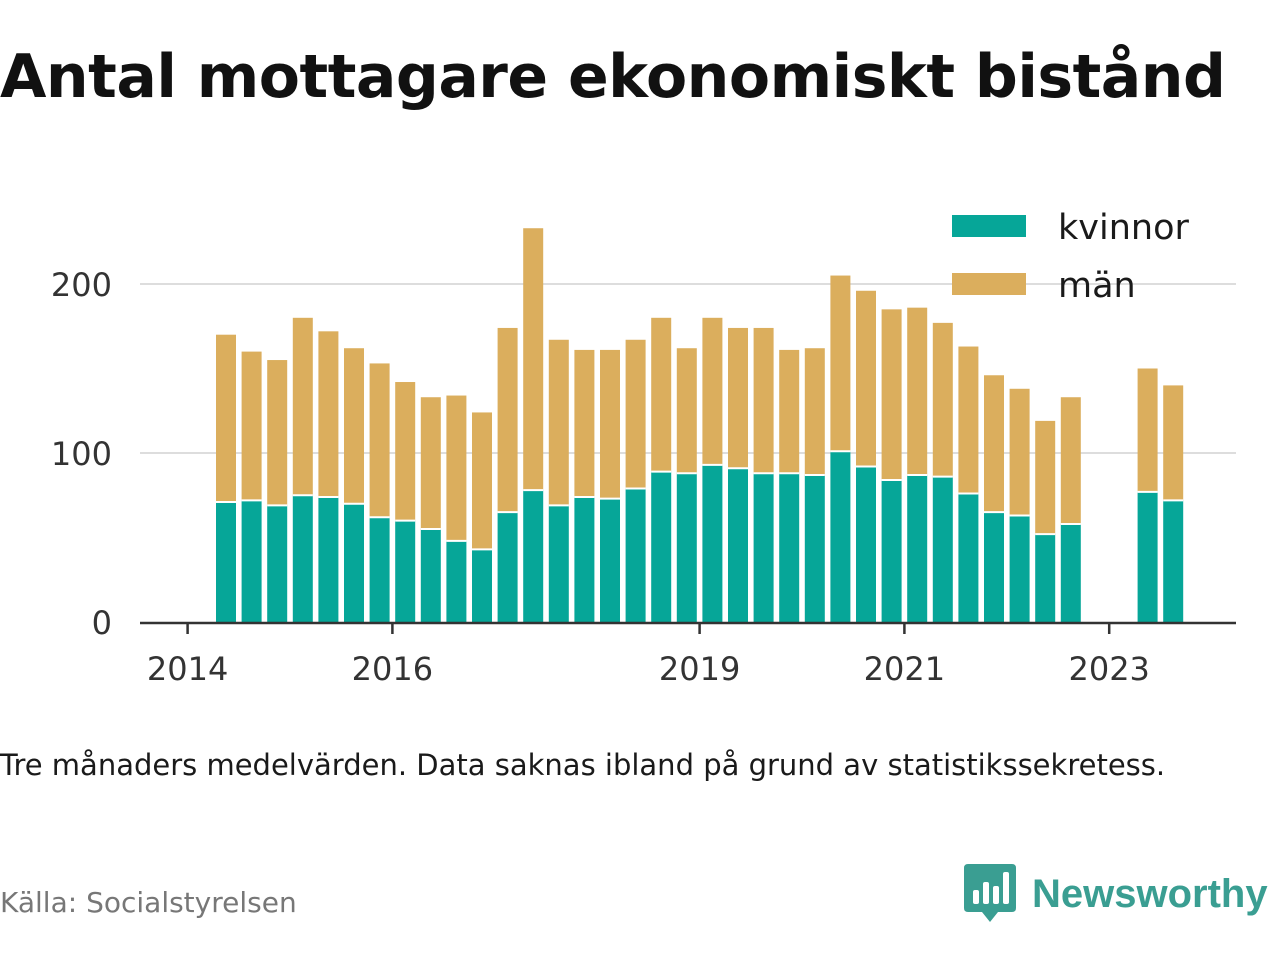 The height and width of the screenshot is (960, 1280). I want to click on bar-män-2022-Q2, so click(1045, 477).